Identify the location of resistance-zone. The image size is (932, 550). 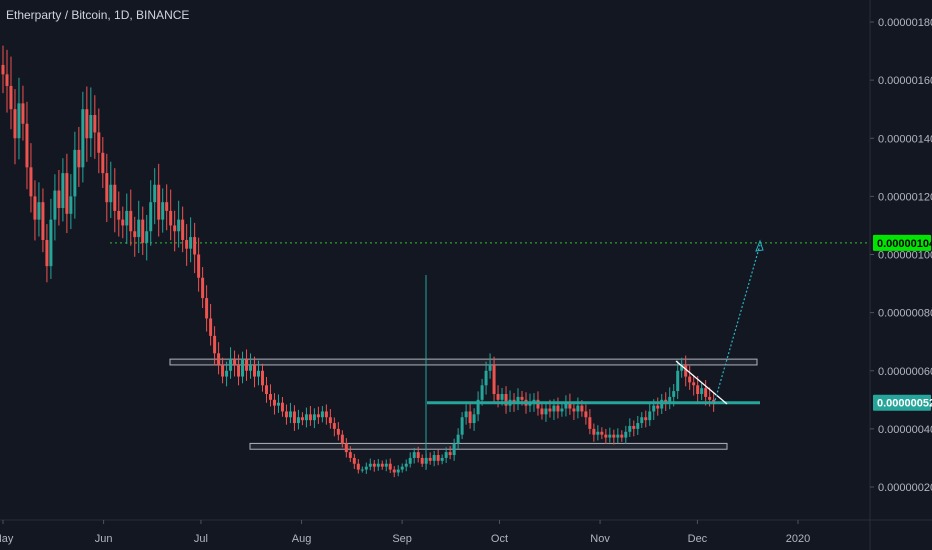
(463, 362).